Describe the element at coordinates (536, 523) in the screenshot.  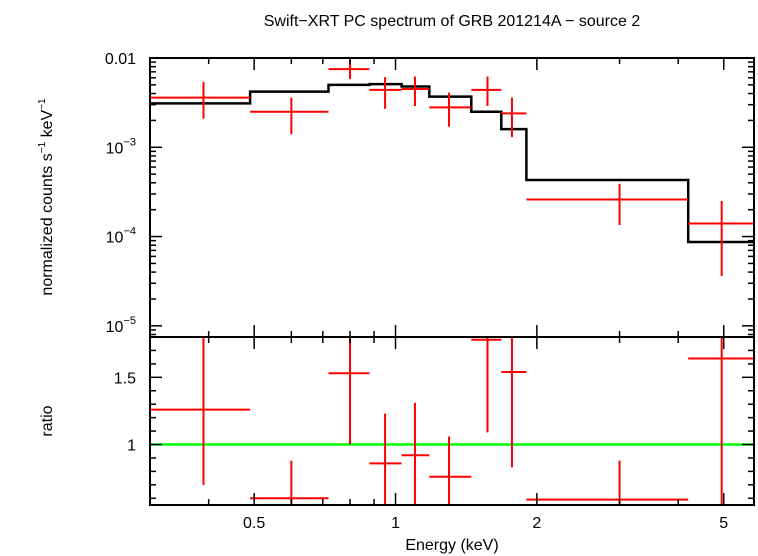
I see `x-tick-label: 2` at that location.